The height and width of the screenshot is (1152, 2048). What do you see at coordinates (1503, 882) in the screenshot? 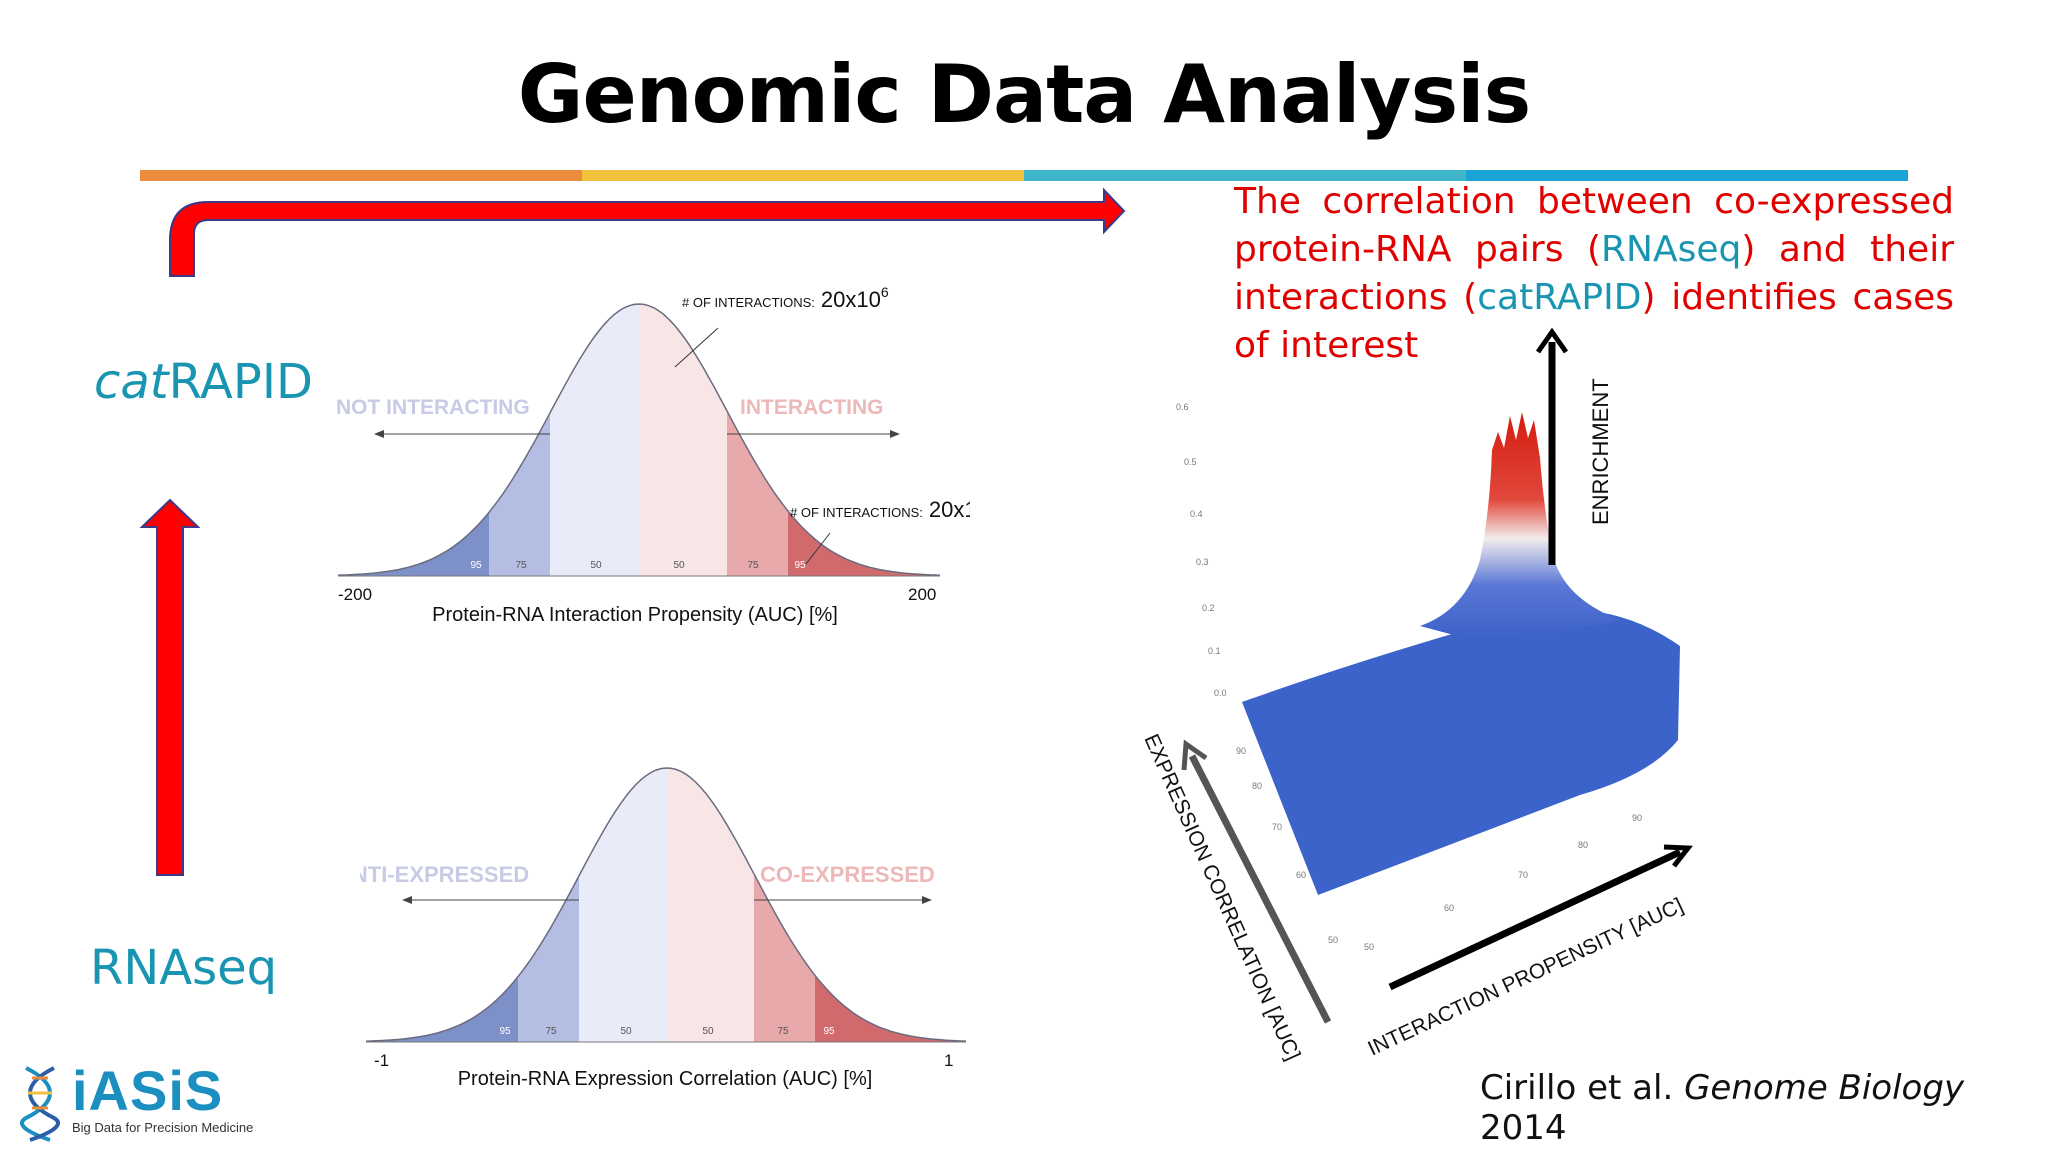
I see `right-axis-ticks: 50 60 70 80 90` at bounding box center [1503, 882].